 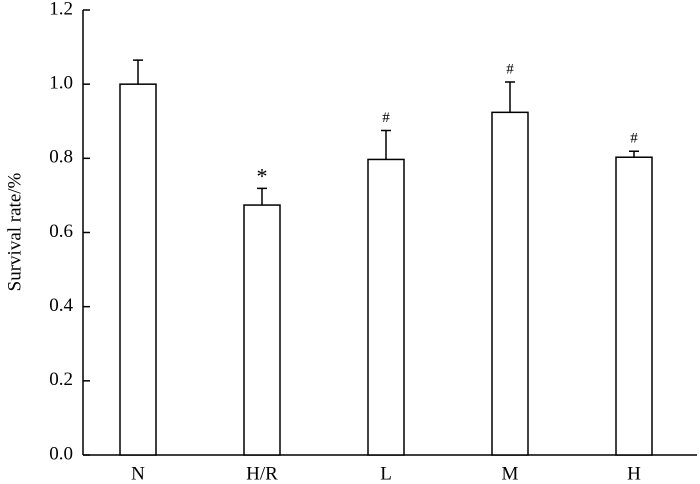 What do you see at coordinates (14, 231) in the screenshot?
I see `y-axis-label: Survival rate/%` at bounding box center [14, 231].